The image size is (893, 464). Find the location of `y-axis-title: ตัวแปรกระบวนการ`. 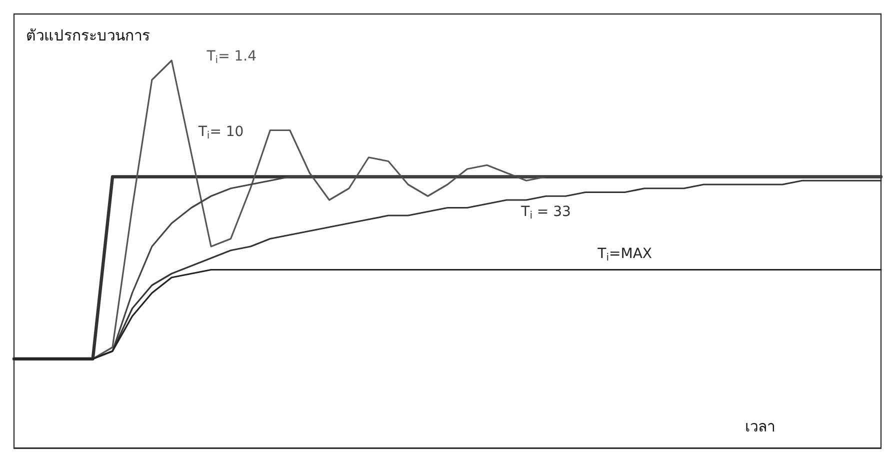

y-axis-title: ตัวแปรกระบวนการ is located at coordinates (88, 35).